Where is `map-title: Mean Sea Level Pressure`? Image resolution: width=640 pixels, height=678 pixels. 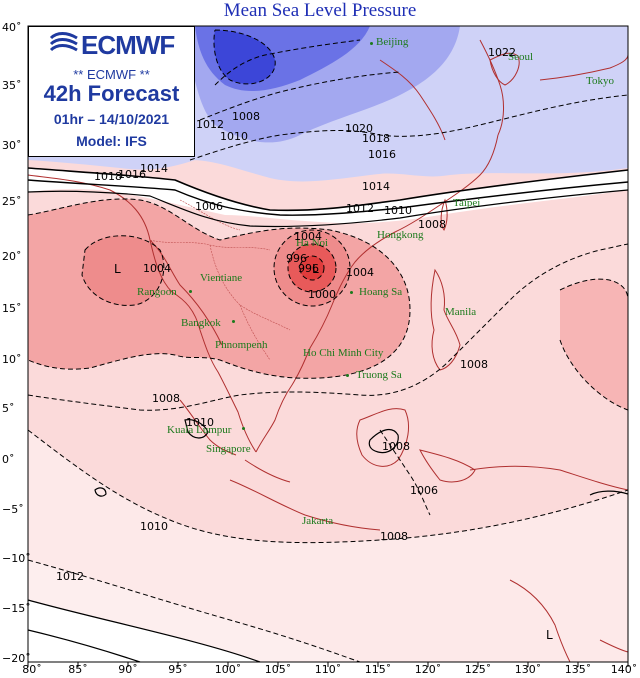 map-title: Mean Sea Level Pressure is located at coordinates (320, 10).